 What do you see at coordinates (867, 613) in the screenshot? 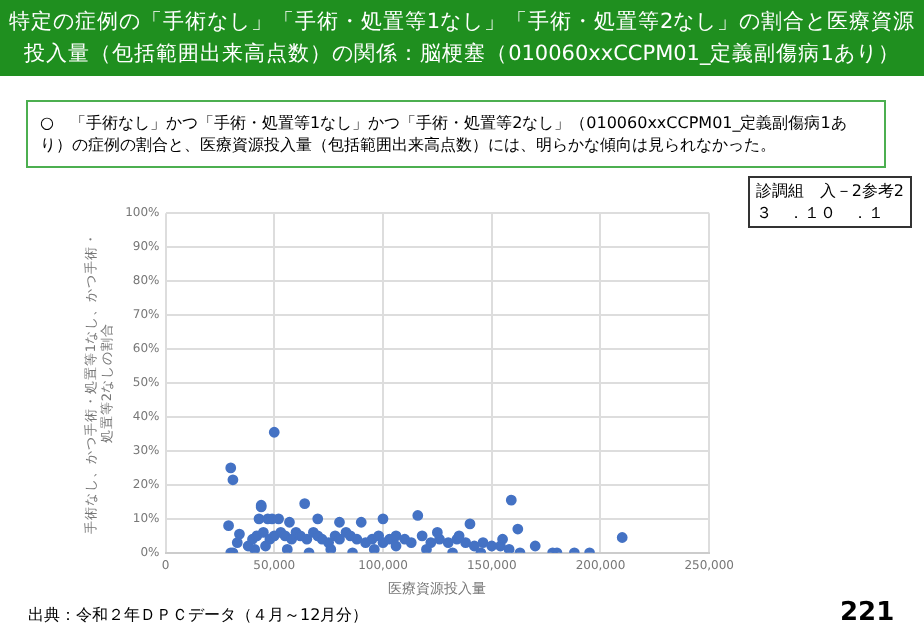
I see `text: 221` at bounding box center [867, 613].